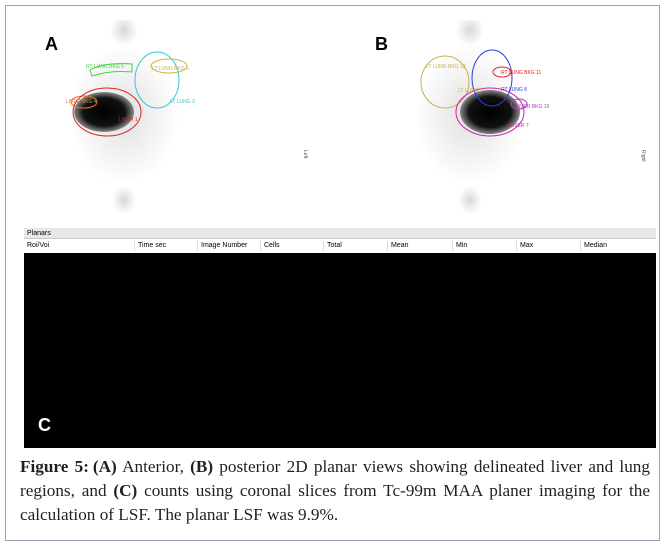 The width and height of the screenshot is (667, 548). What do you see at coordinates (524, 246) in the screenshot?
I see `column-header: Max` at bounding box center [524, 246].